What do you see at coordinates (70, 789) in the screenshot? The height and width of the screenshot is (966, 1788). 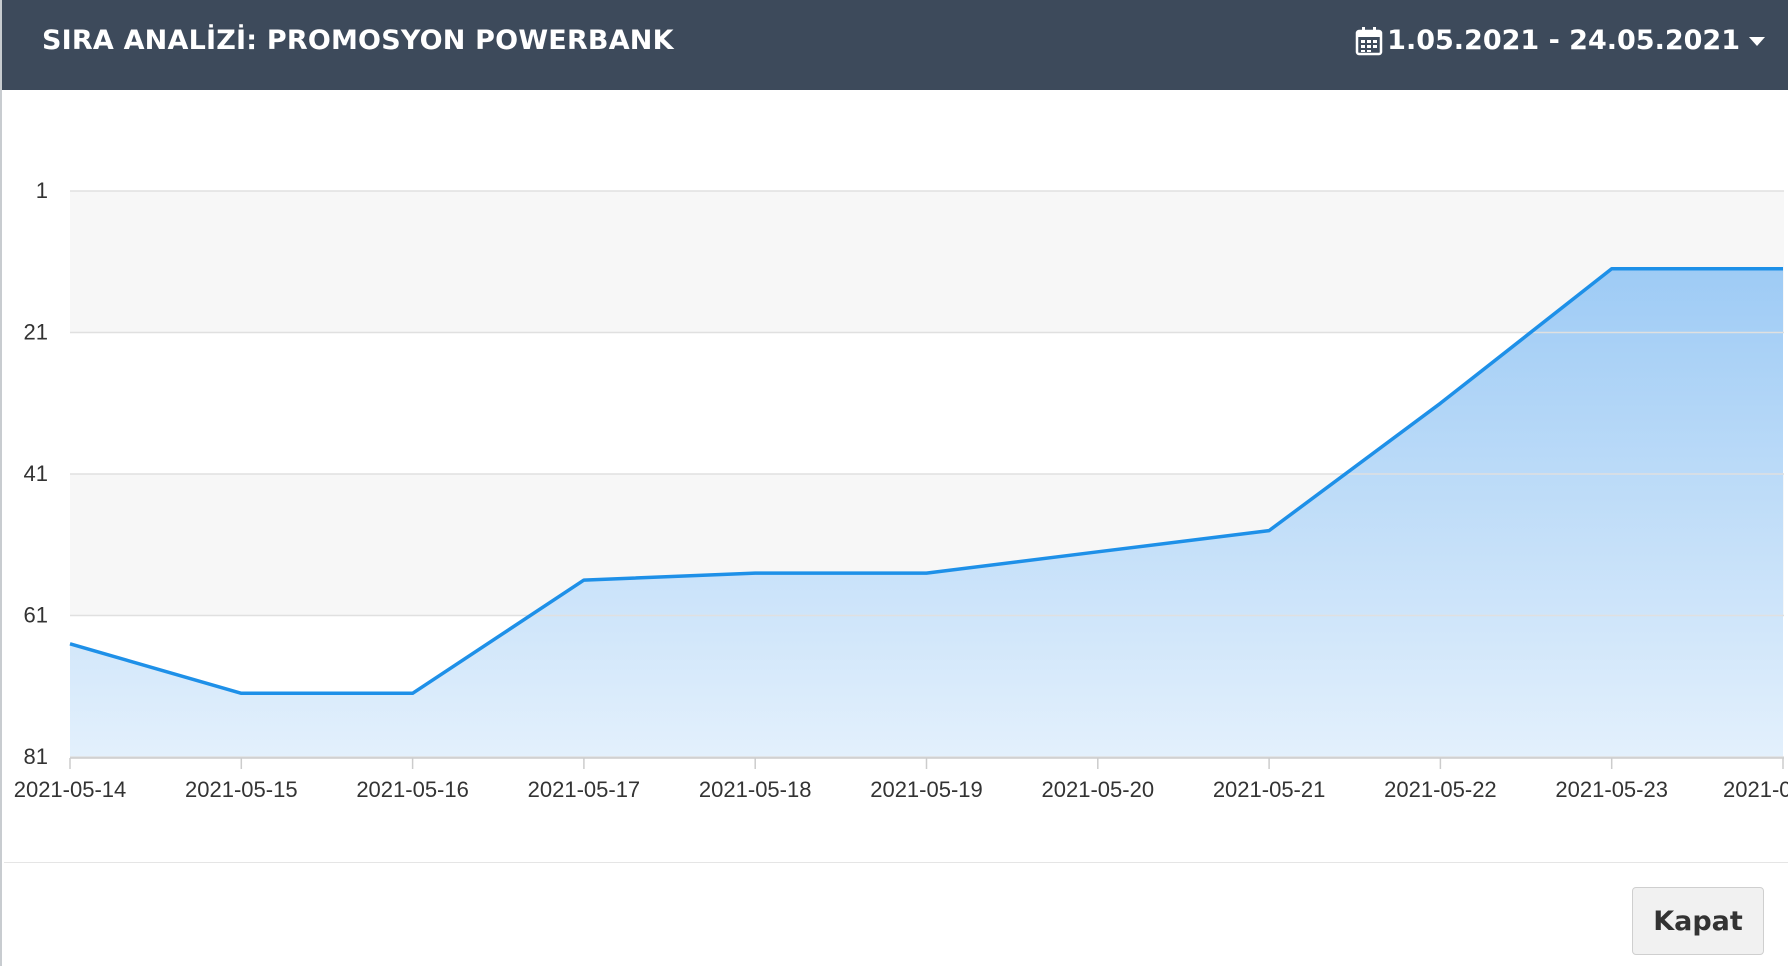 I see `x-tick-label: 2021-05-14` at bounding box center [70, 789].